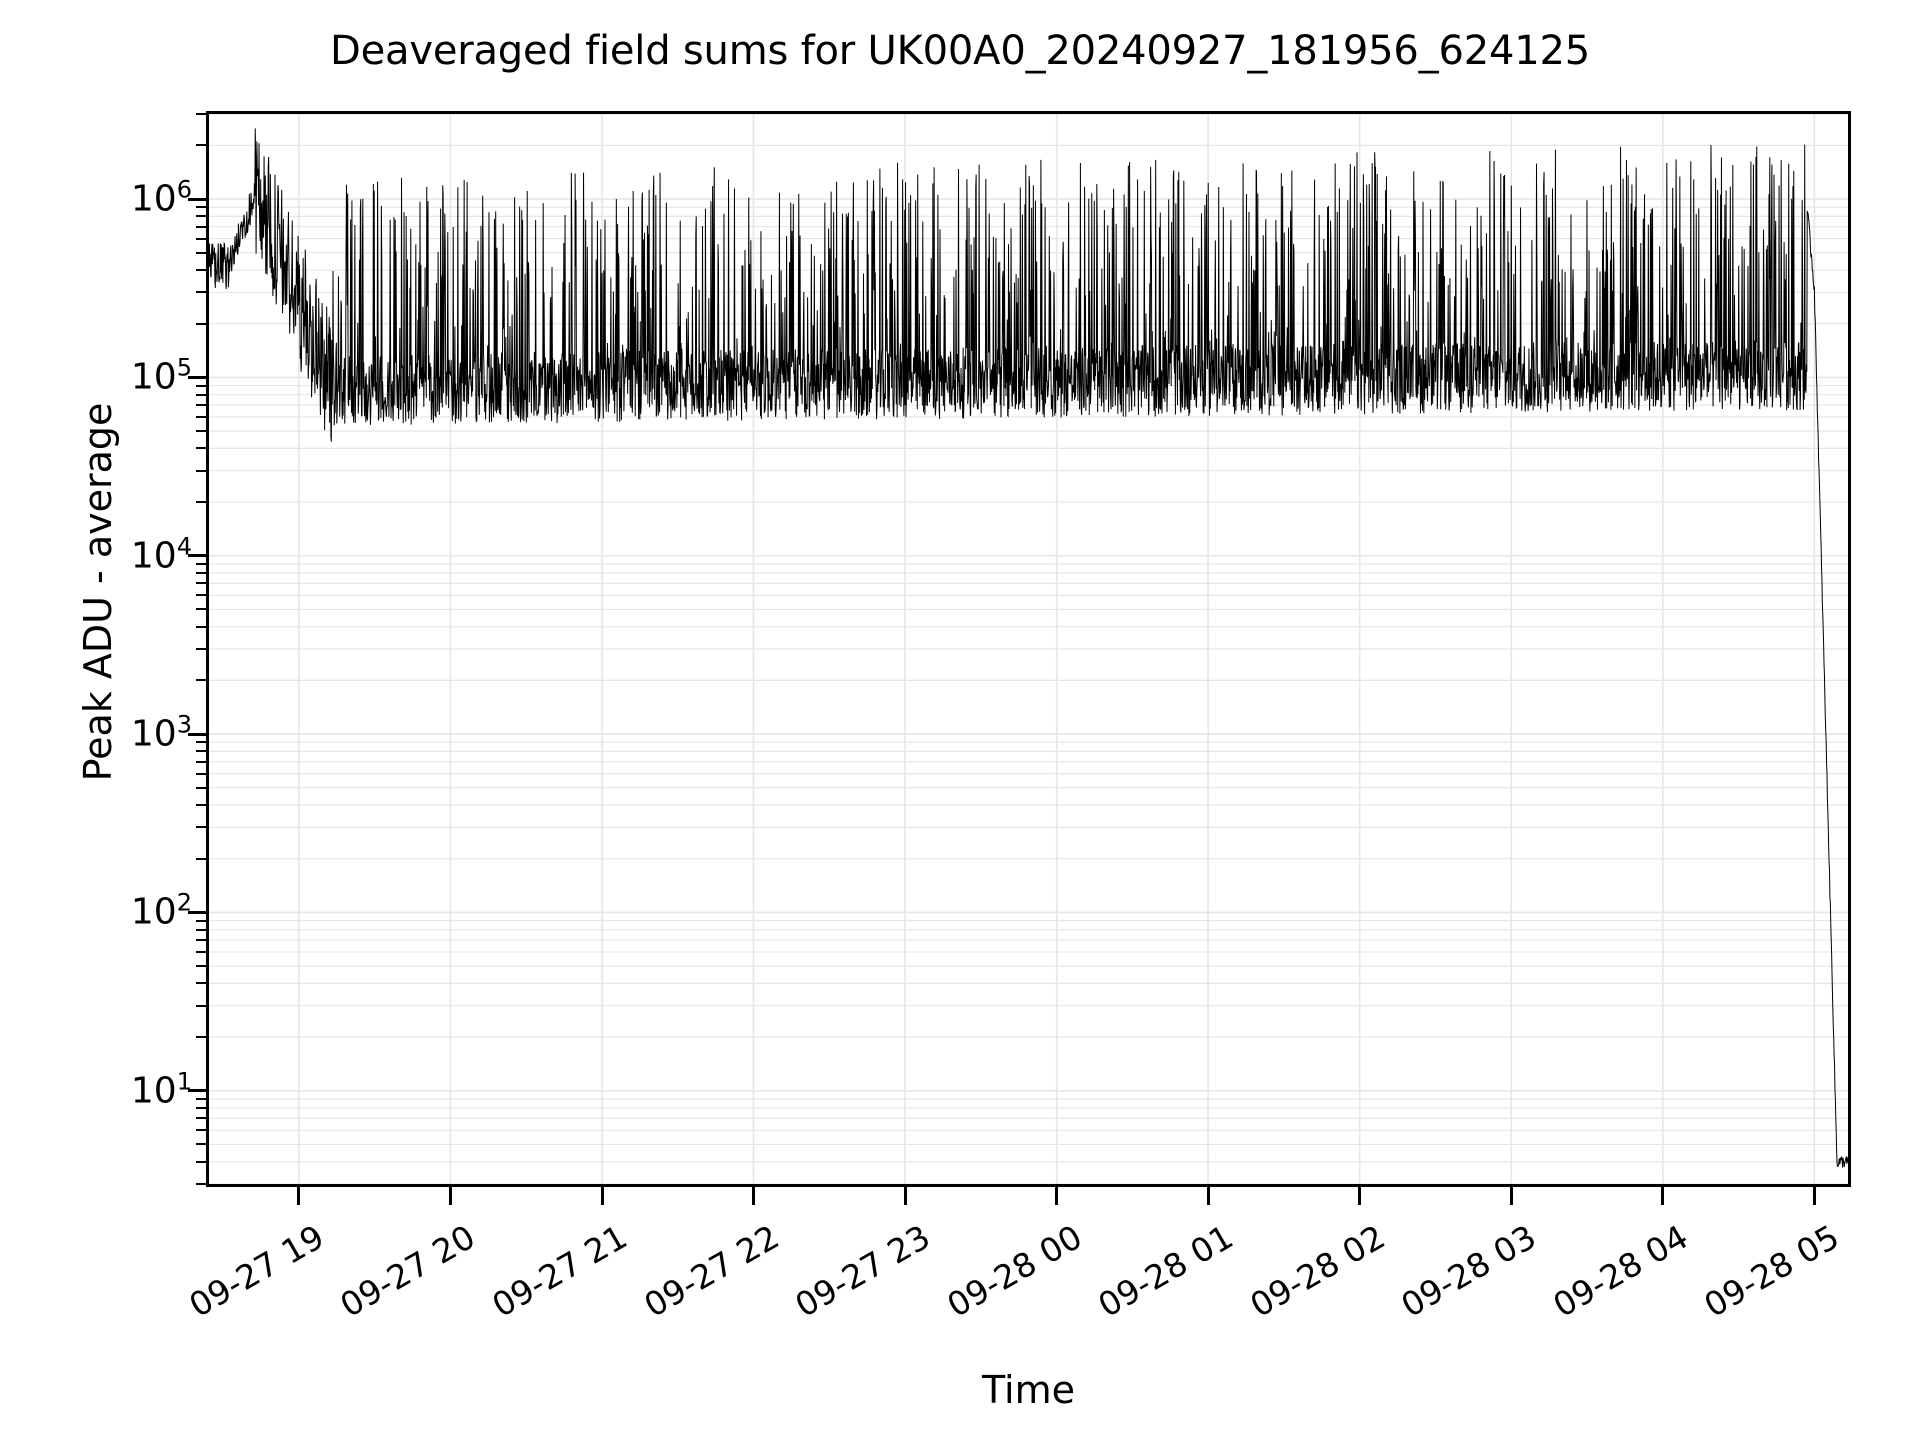 This screenshot has height=1440, width=1920. What do you see at coordinates (161, 197) in the screenshot?
I see `y-tick-label: 106` at bounding box center [161, 197].